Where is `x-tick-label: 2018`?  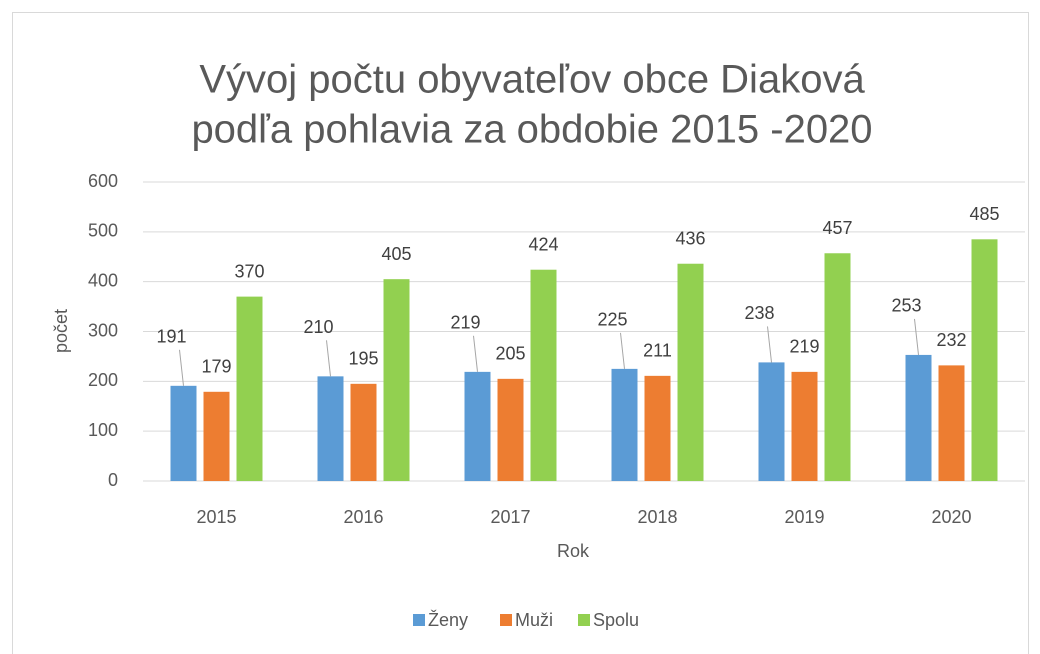
x-tick-label: 2018 is located at coordinates (657, 517).